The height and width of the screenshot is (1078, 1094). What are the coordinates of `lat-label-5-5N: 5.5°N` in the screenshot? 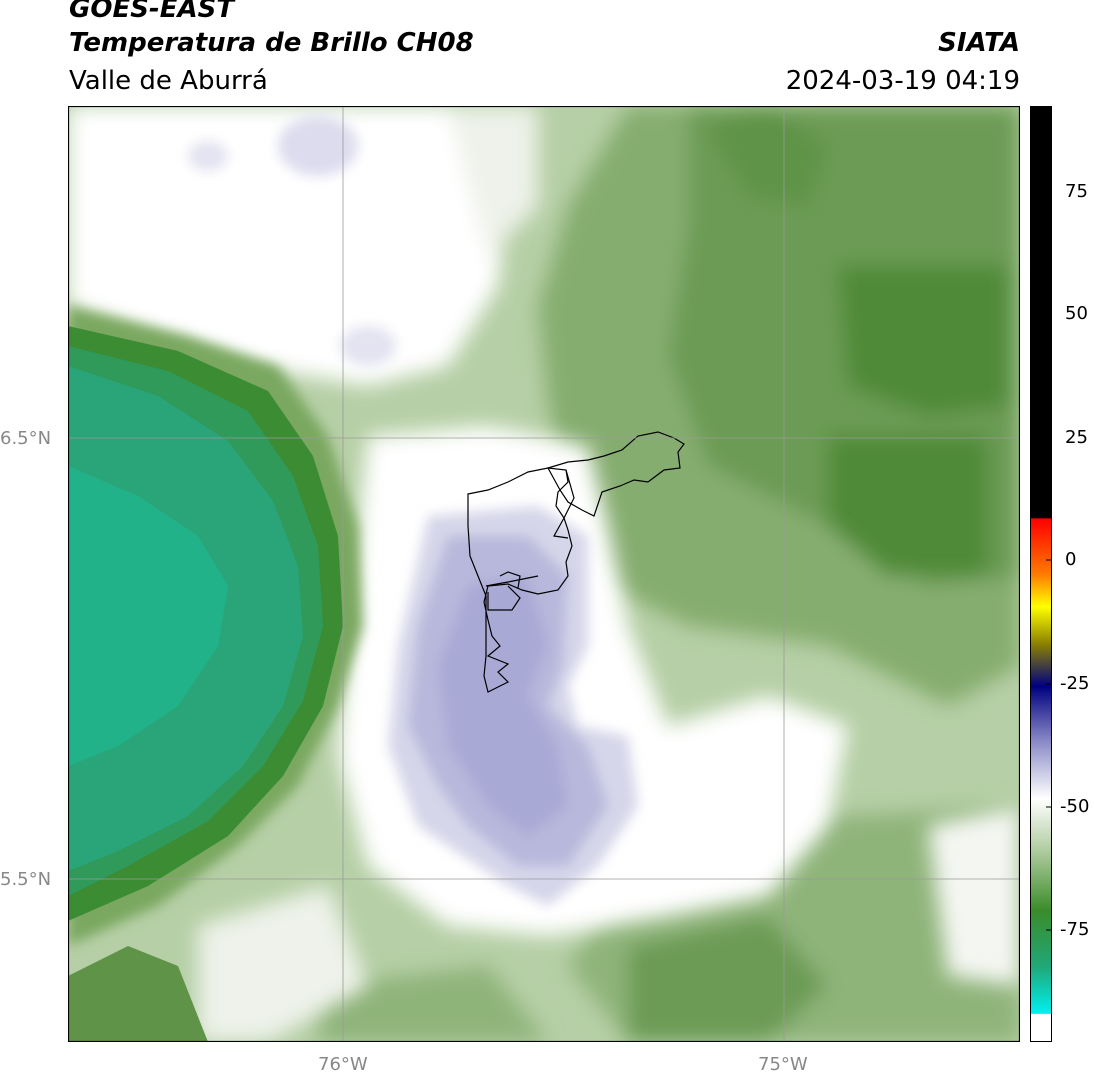 It's located at (26, 879).